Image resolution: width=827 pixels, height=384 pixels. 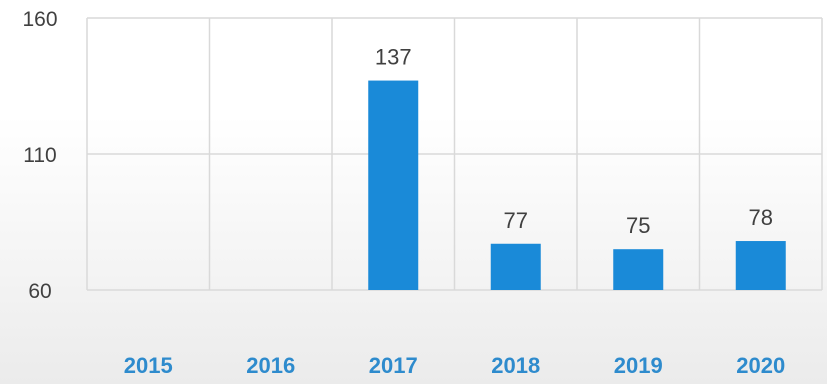 What do you see at coordinates (39, 291) in the screenshot?
I see `y-tick-label: 60` at bounding box center [39, 291].